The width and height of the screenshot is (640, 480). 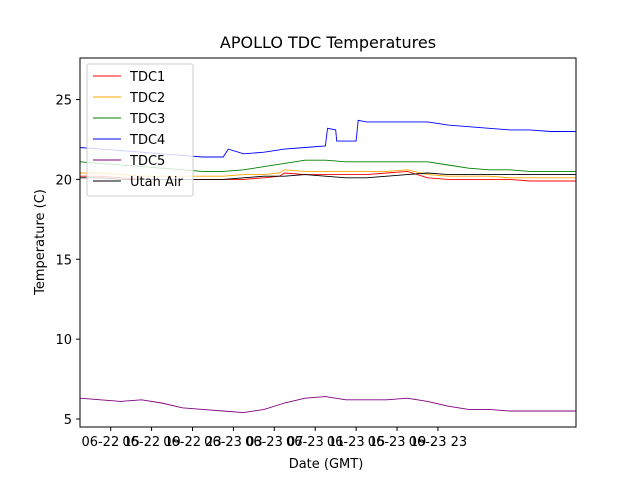 What do you see at coordinates (140, 130) in the screenshot?
I see `legend: TDC1 TDC2 TDC3 TDC4 TDC5 Utah Air` at bounding box center [140, 130].